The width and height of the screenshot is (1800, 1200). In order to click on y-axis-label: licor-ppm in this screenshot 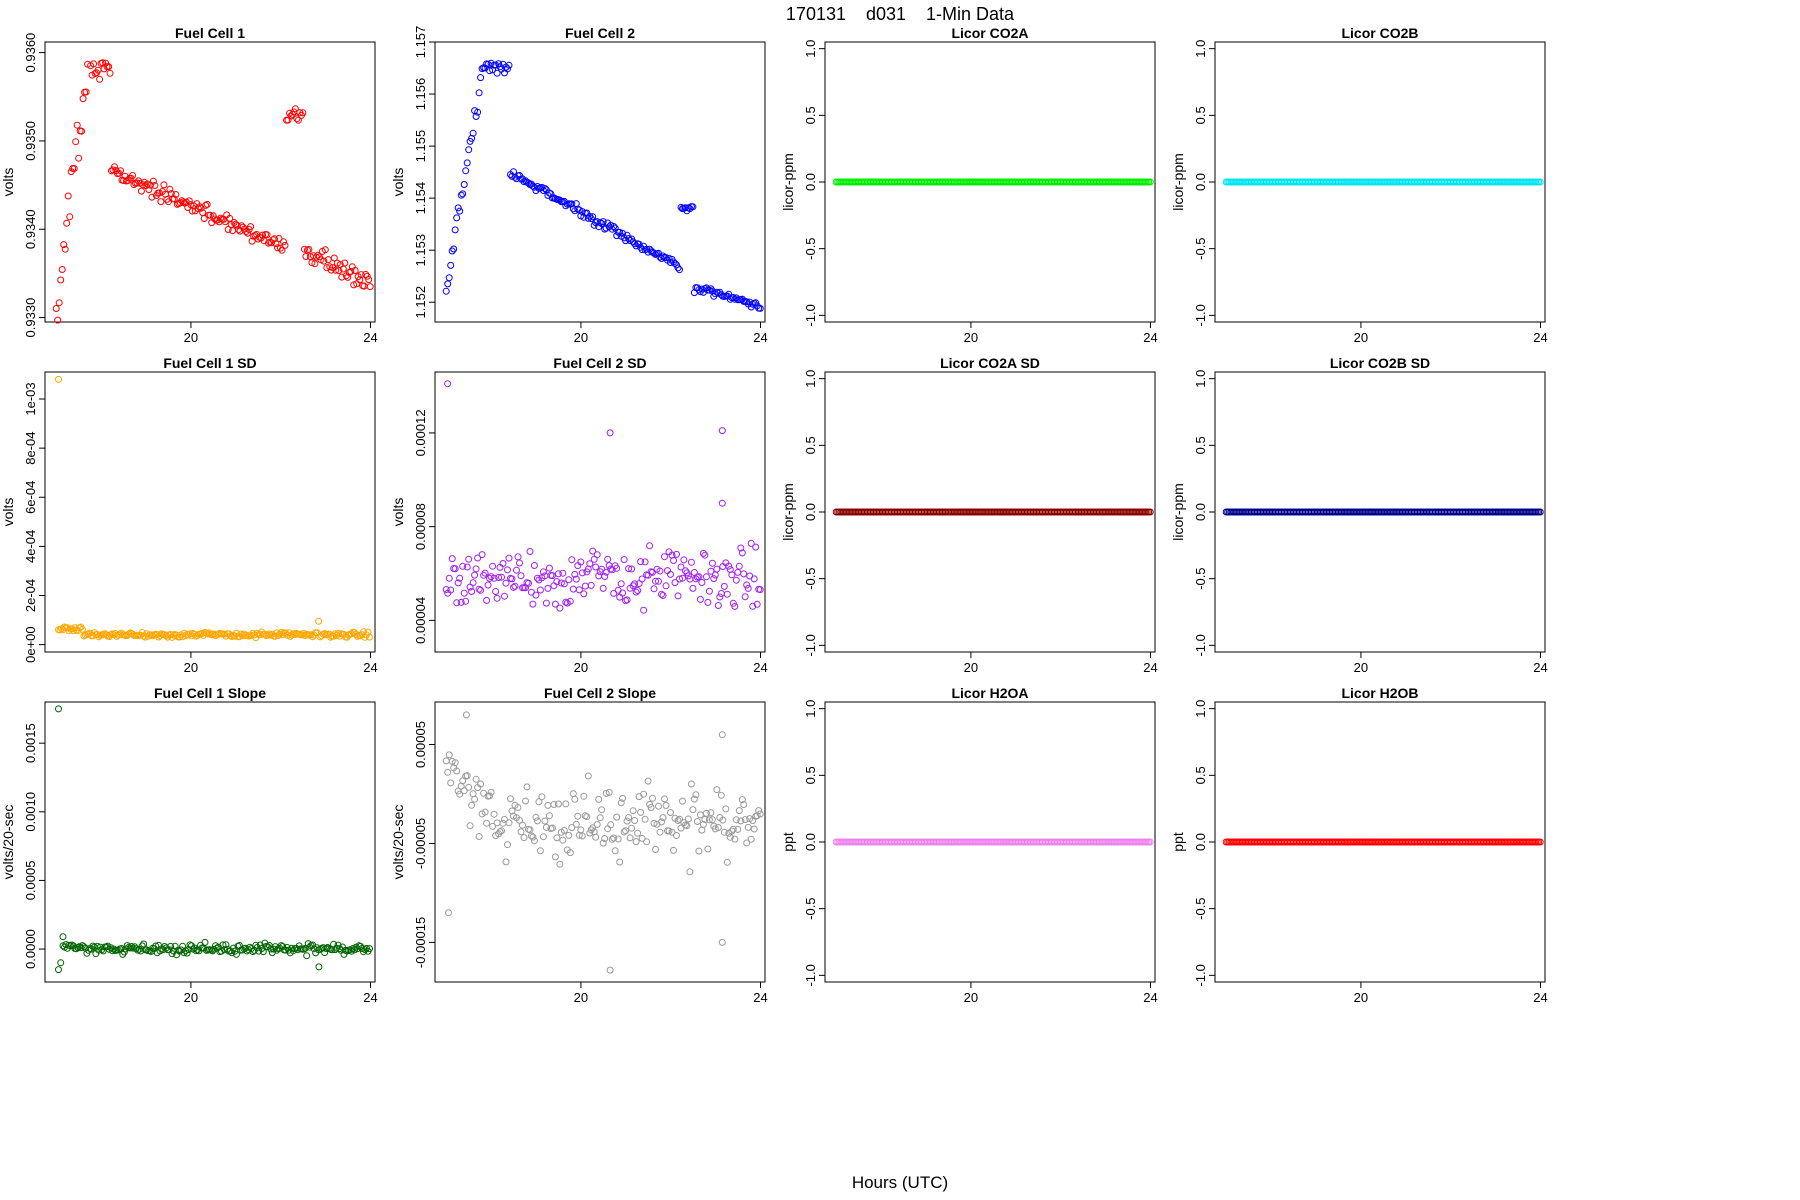, I will do `click(788, 182)`.